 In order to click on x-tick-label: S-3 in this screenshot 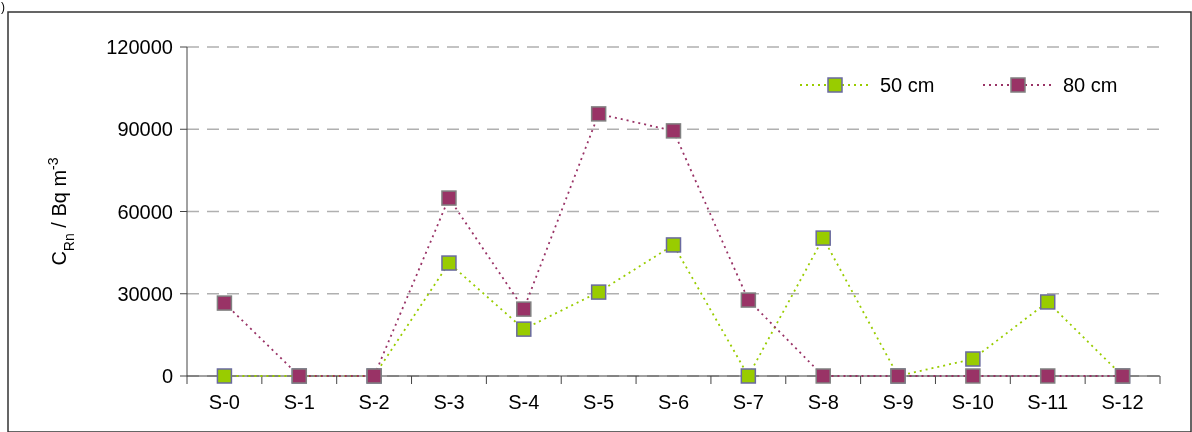, I will do `click(449, 402)`.